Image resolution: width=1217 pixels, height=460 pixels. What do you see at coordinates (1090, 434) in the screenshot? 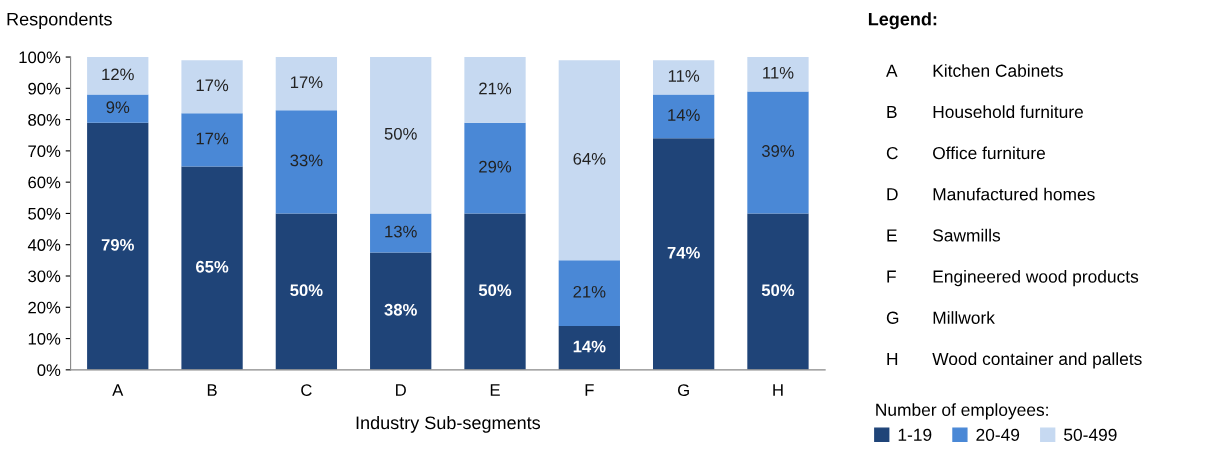
I see `legend-label: 50-499` at bounding box center [1090, 434].